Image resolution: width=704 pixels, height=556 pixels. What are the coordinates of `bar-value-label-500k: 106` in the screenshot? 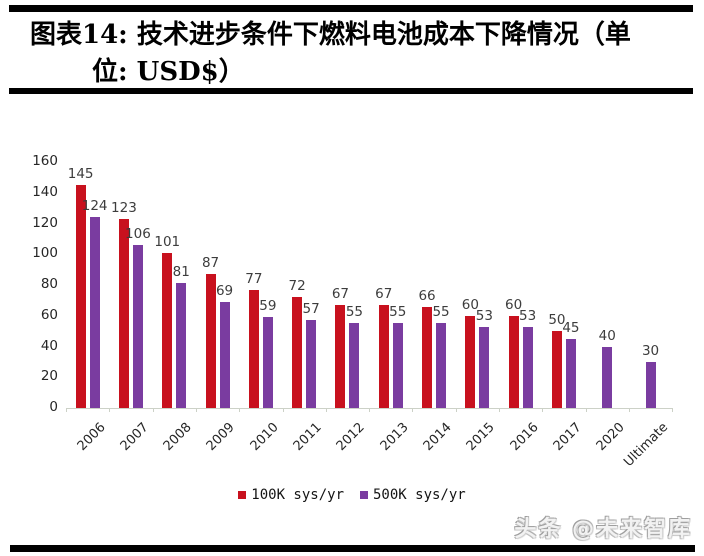 It's located at (138, 234).